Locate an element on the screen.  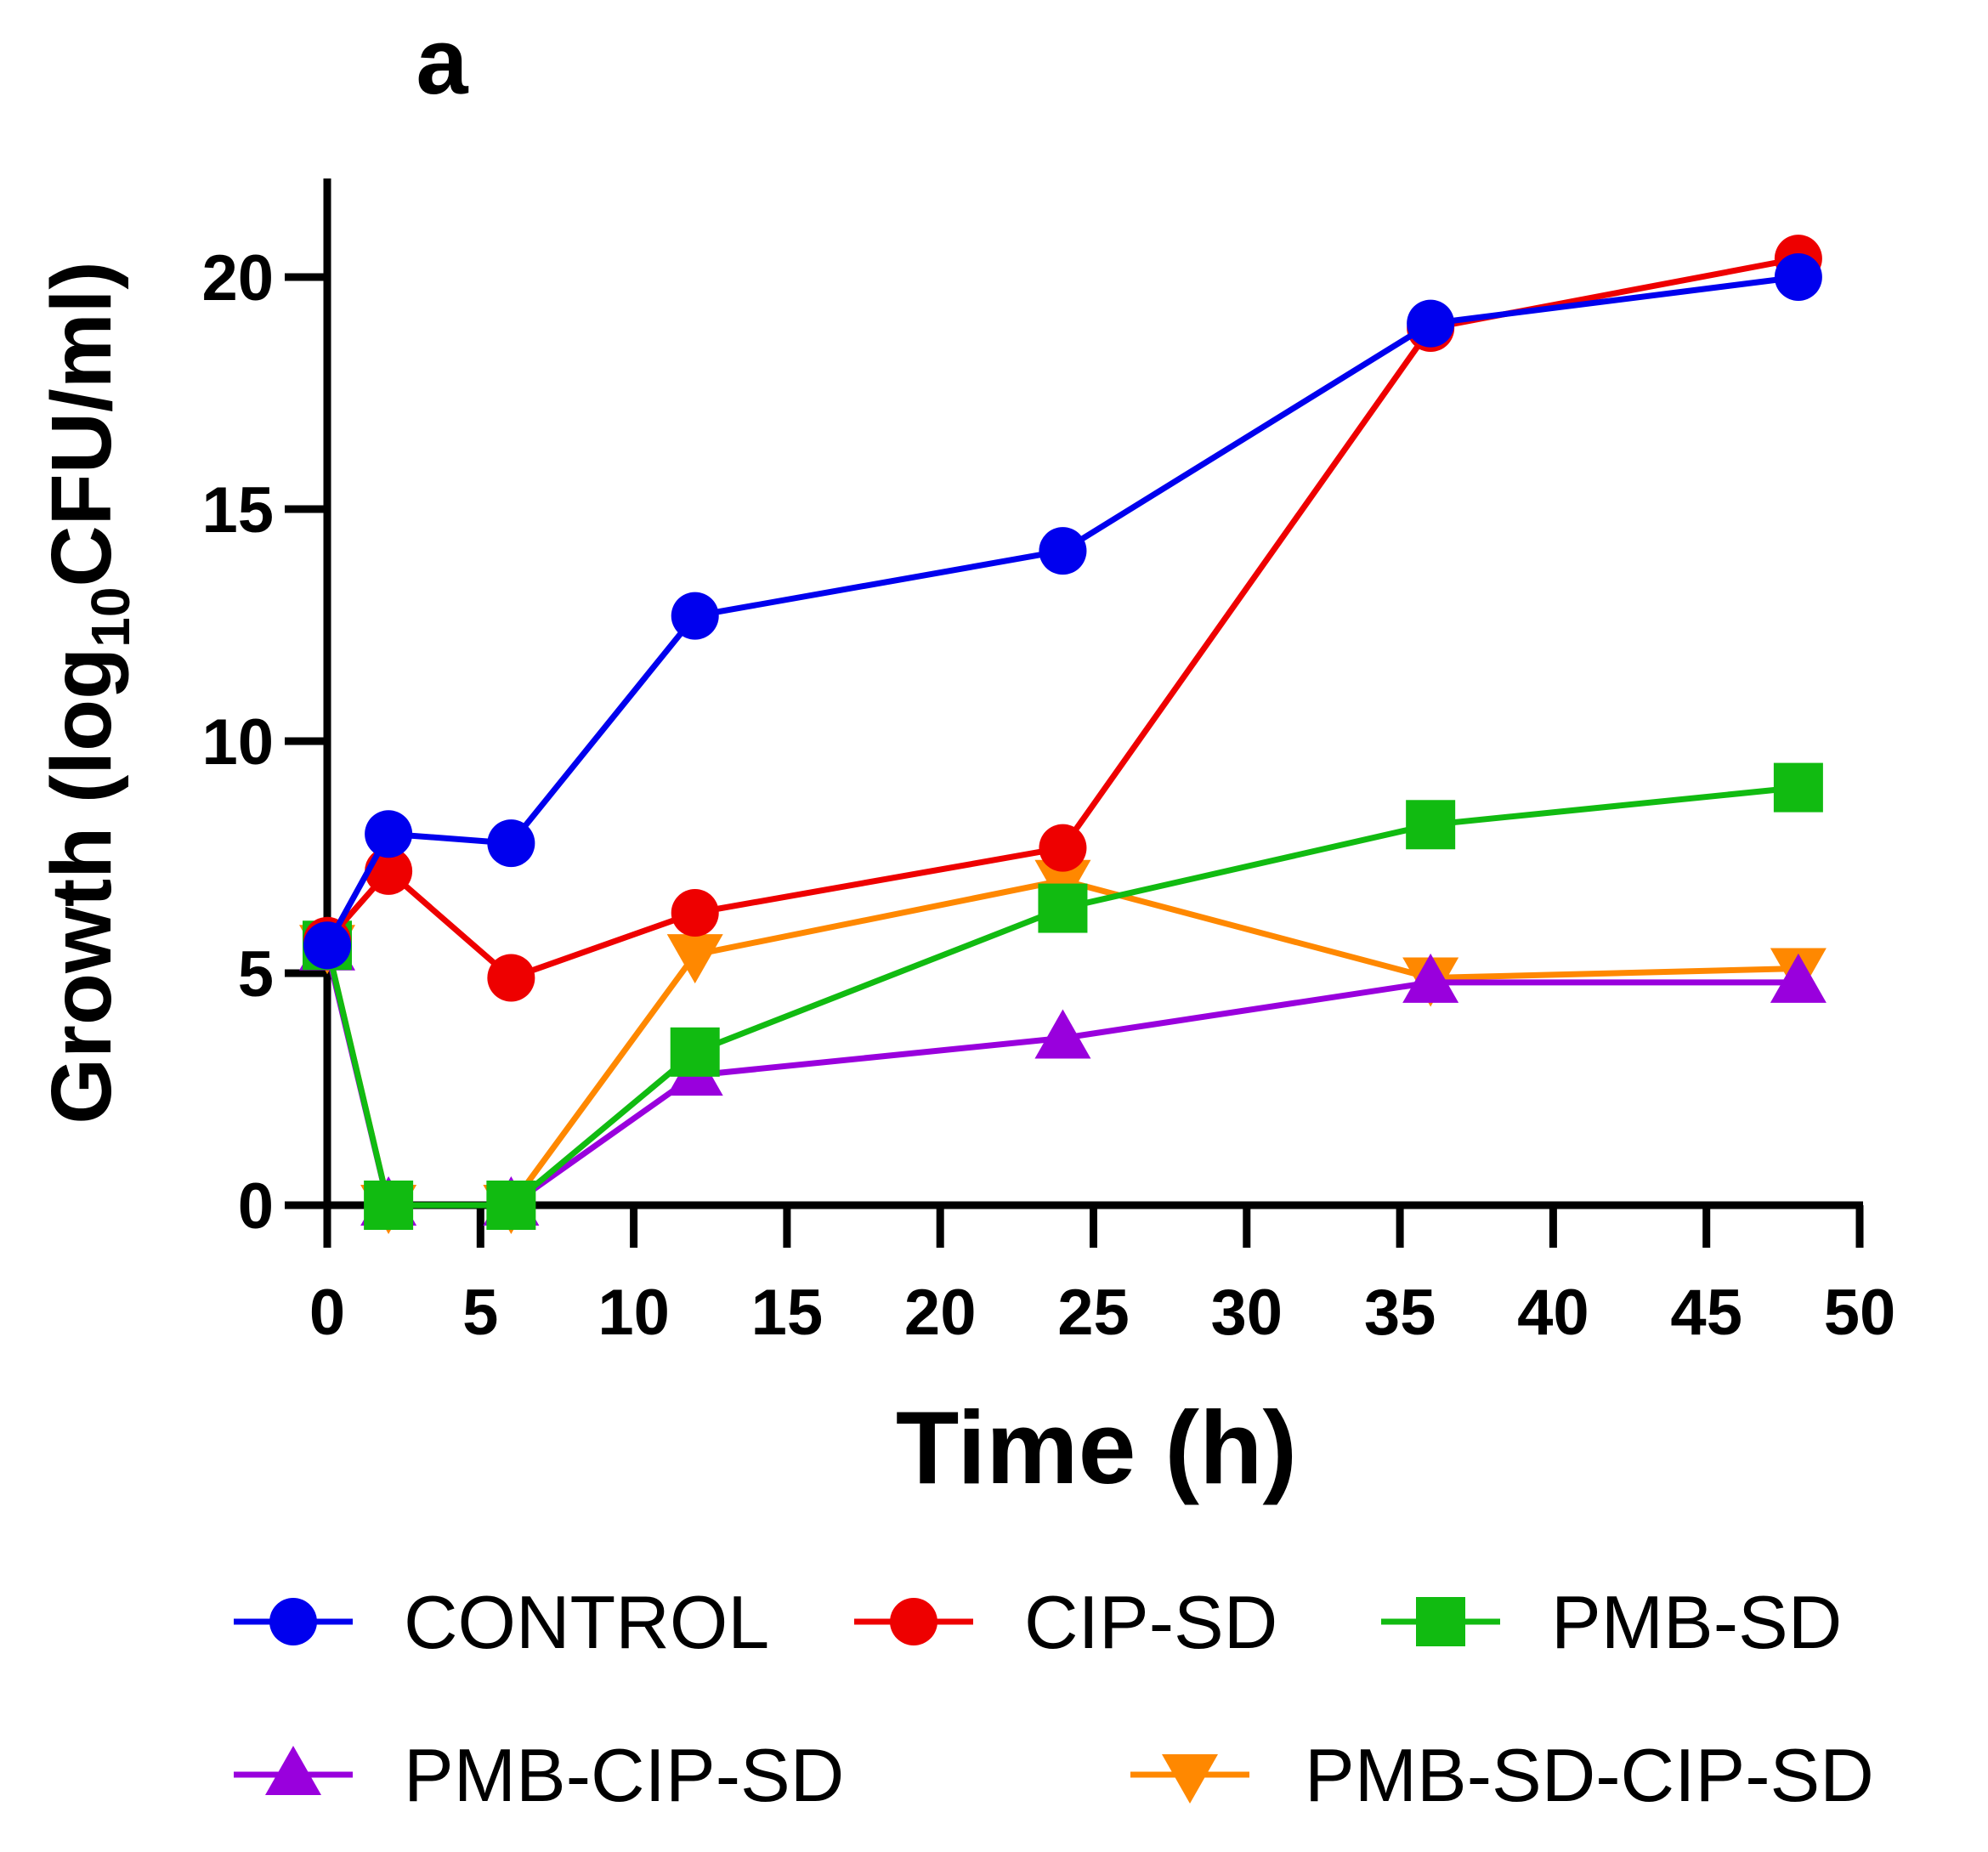
x-tick-label: 45 is located at coordinates (1706, 1313).